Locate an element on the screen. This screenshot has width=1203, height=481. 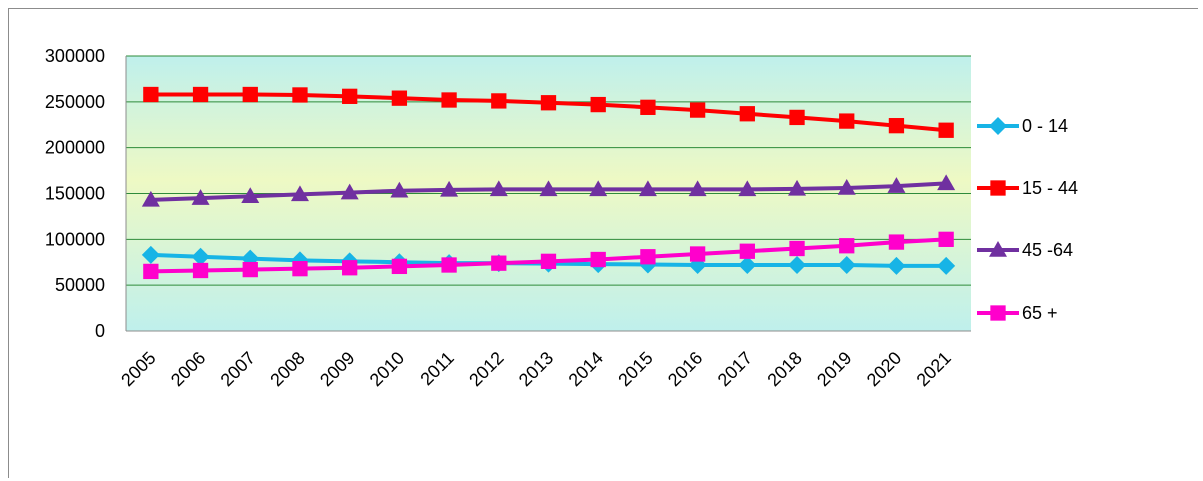
y-tick-label: 50000 is located at coordinates (80, 285).